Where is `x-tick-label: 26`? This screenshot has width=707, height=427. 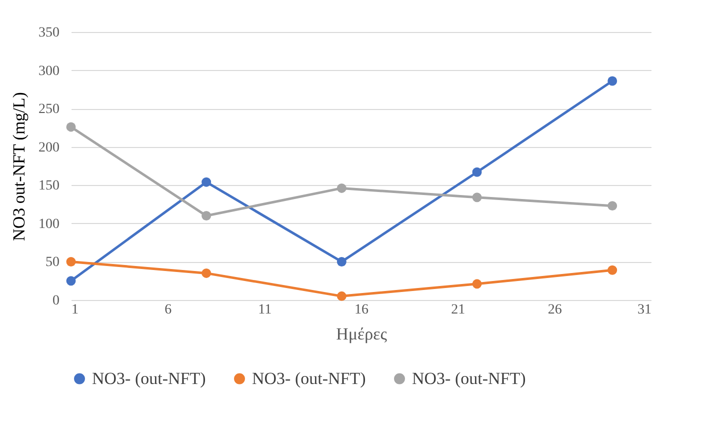
x-tick-label: 26 is located at coordinates (555, 310).